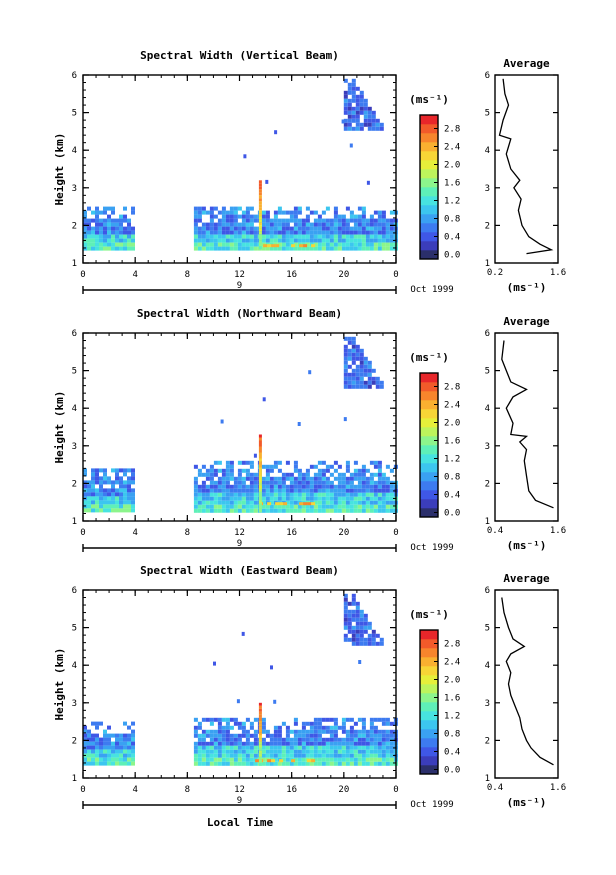 The width and height of the screenshot is (616, 875). What do you see at coordinates (74, 522) in the screenshot?
I see `y-tick-label: 1` at bounding box center [74, 522].